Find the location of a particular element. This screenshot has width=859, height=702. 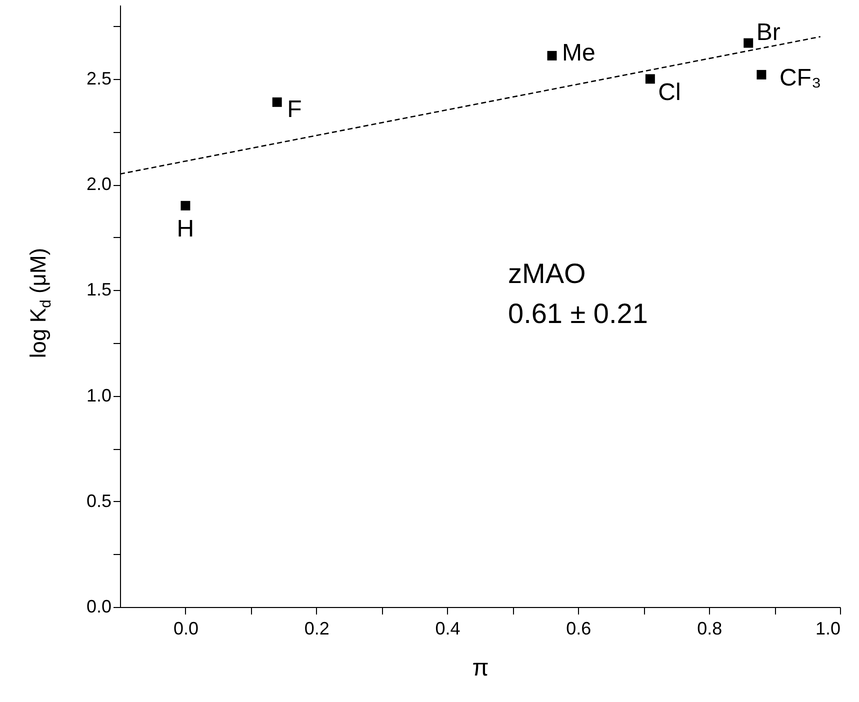

annotation: zMAO is located at coordinates (547, 273).